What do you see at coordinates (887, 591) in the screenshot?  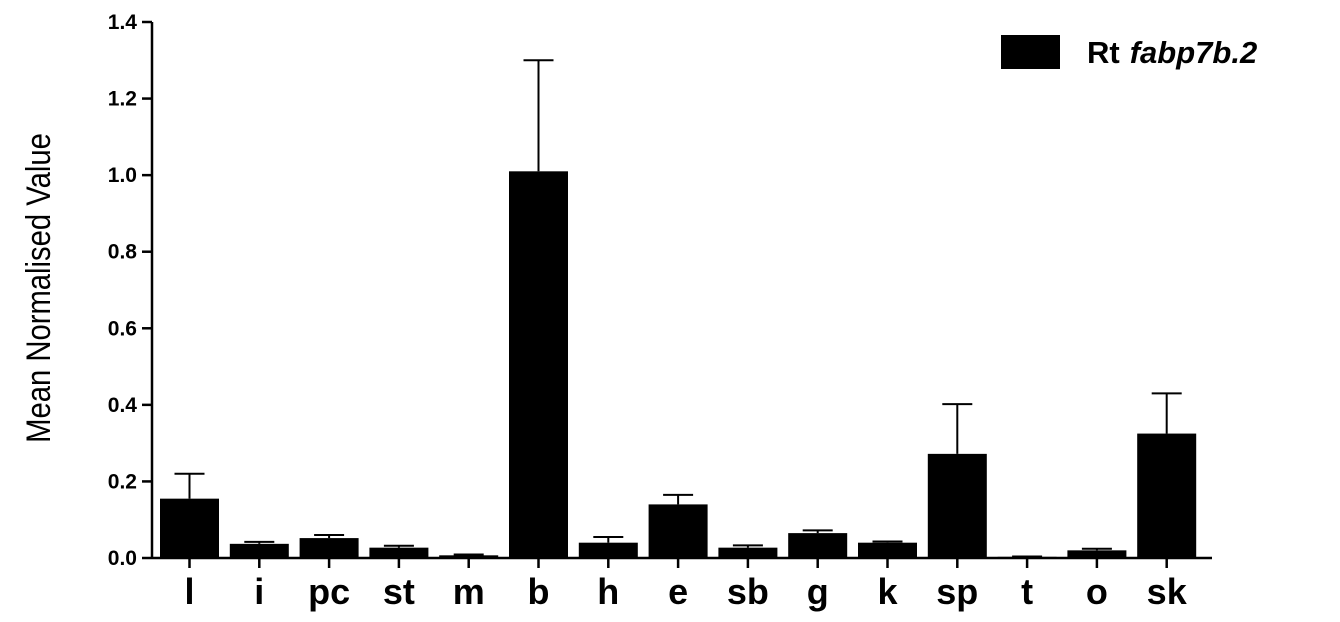 I see `x-category-label-k: k` at bounding box center [887, 591].